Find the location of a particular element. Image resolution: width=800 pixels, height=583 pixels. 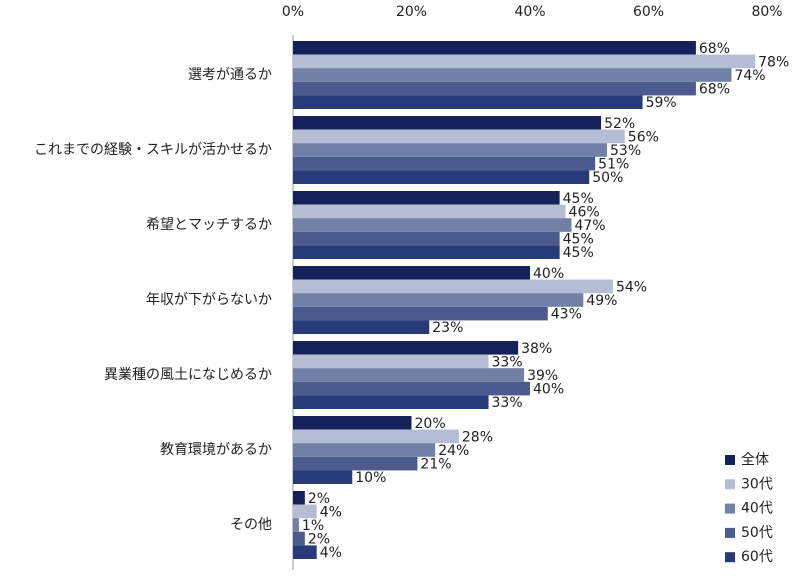

value-label: 53% is located at coordinates (625, 151).